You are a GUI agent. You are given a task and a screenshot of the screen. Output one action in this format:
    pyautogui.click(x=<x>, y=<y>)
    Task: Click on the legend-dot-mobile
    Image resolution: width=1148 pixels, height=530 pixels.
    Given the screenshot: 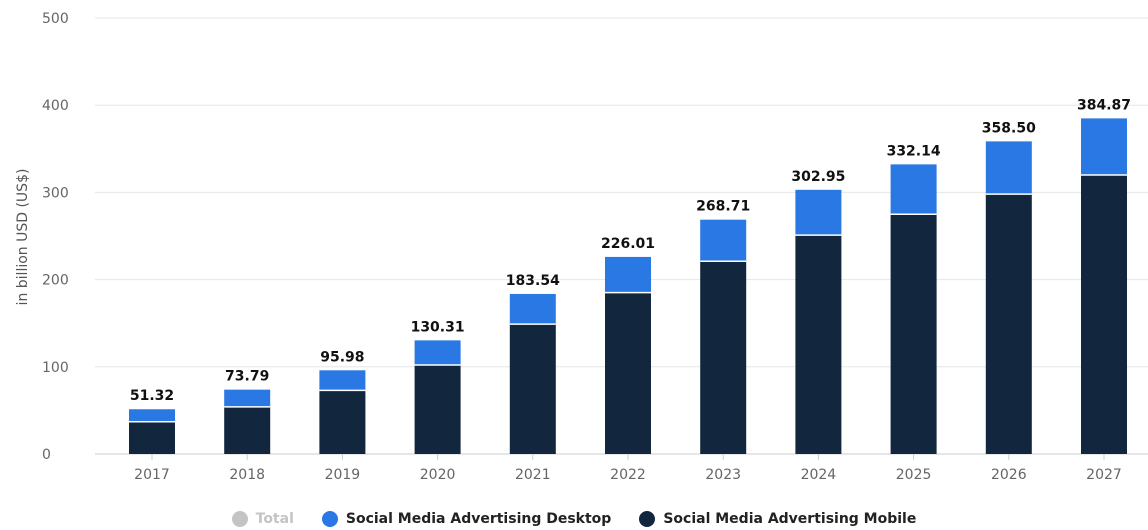 What is the action you would take?
    pyautogui.click(x=647, y=519)
    